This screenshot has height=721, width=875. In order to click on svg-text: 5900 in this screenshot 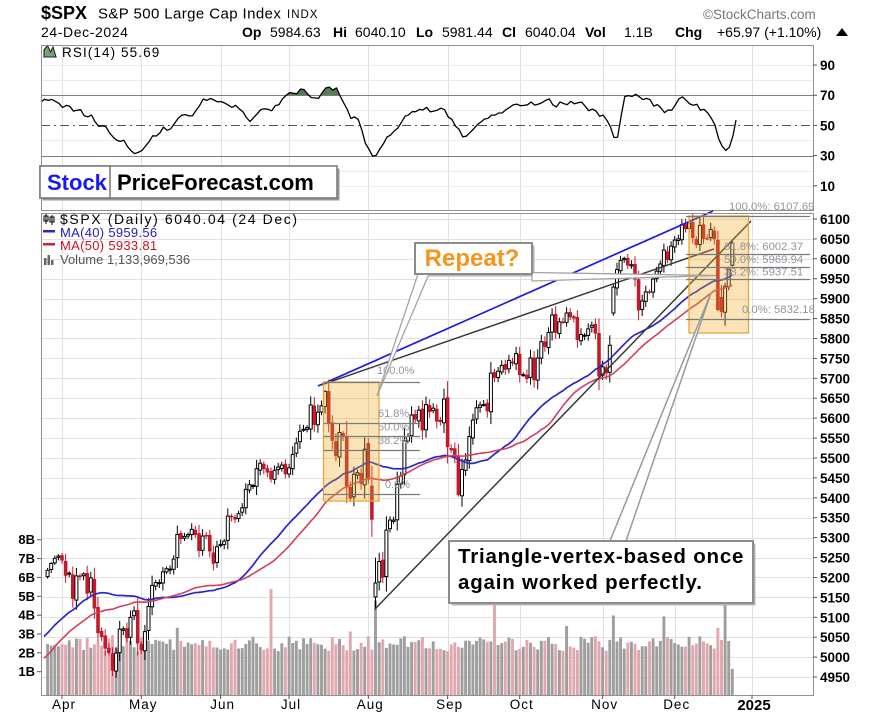, I will do `click(835, 299)`.